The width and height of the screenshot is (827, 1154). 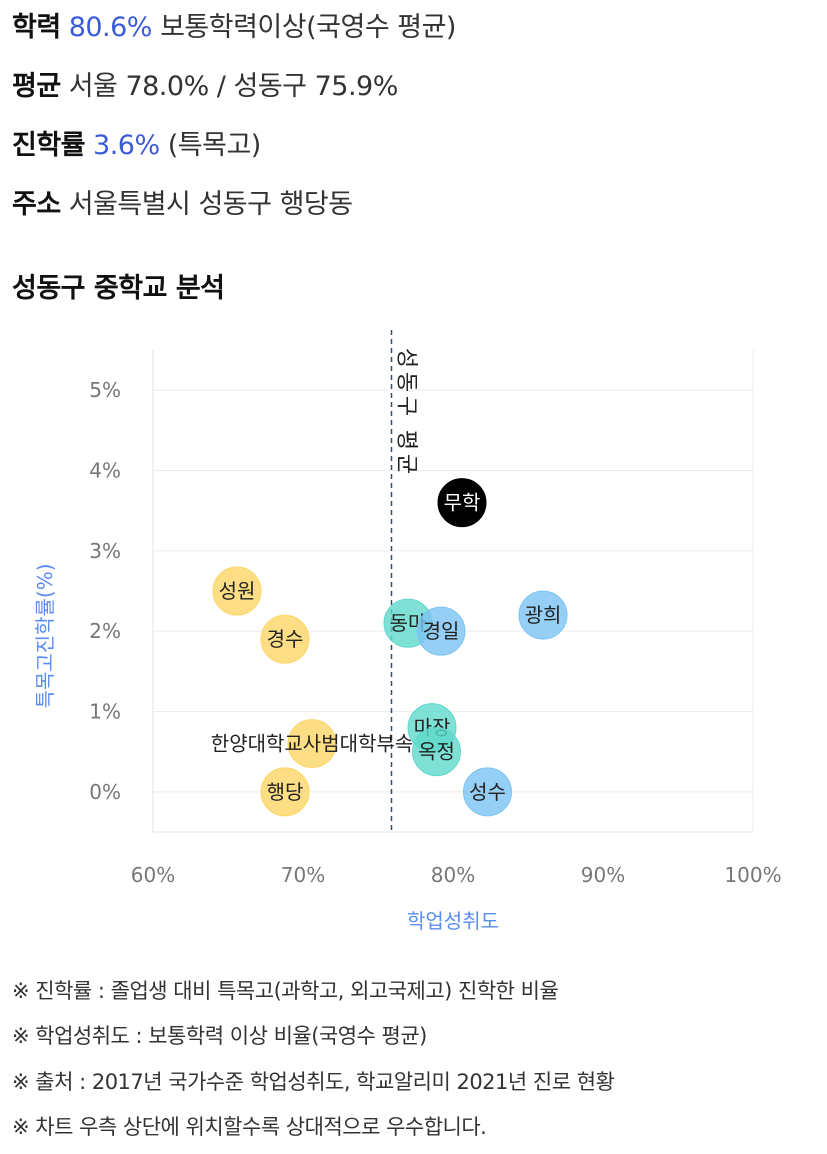 What do you see at coordinates (406, 464) in the screenshot?
I see `reference-line-label-char: 균` at bounding box center [406, 464].